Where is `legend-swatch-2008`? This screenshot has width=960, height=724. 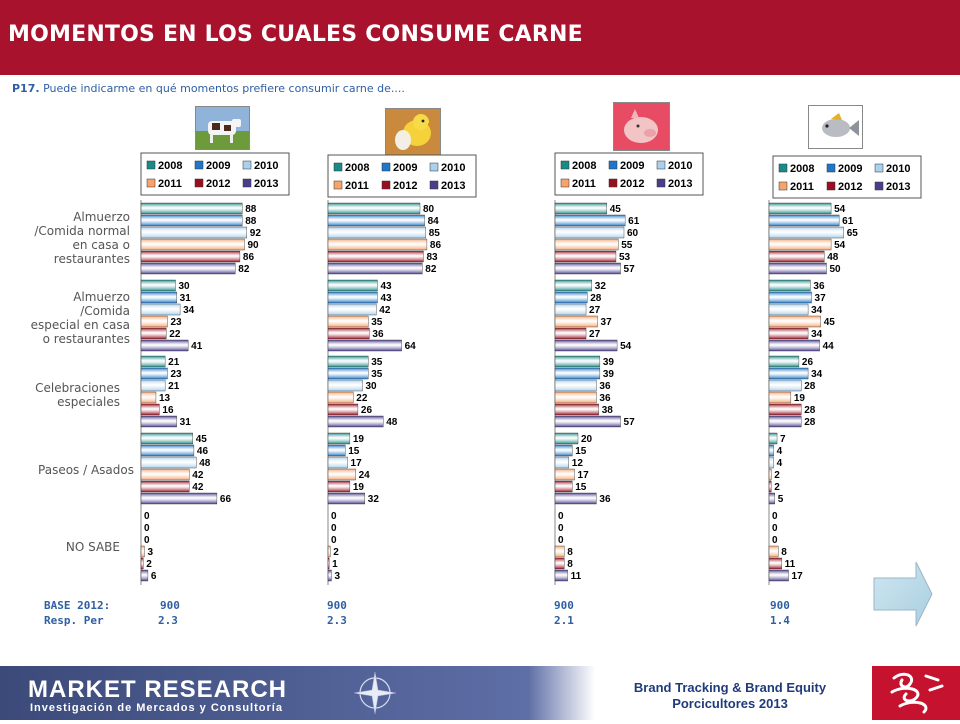
legend-swatch-2008 is located at coordinates (338, 167).